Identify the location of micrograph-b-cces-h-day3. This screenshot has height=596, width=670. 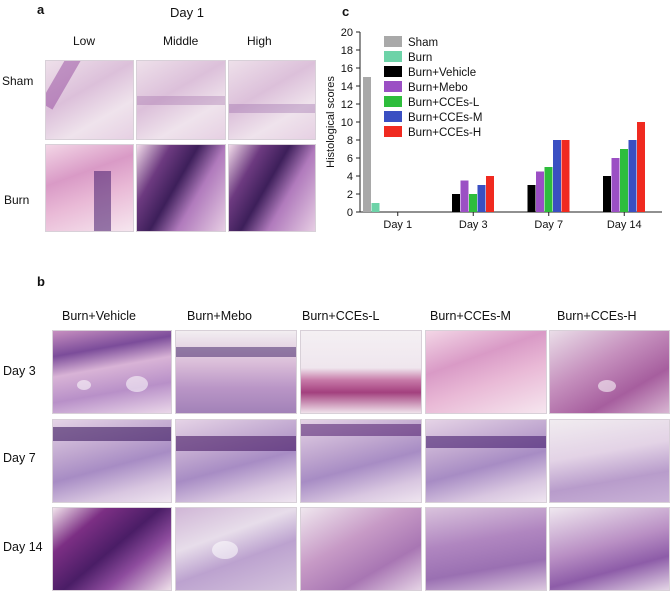
(609, 372).